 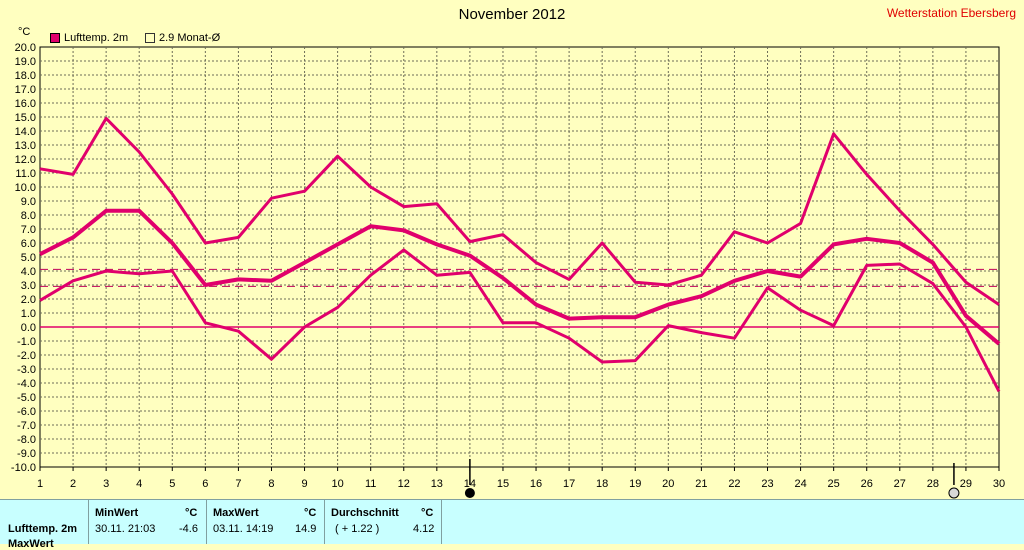 I want to click on y-tick-label: -3.0, so click(x=26, y=370).